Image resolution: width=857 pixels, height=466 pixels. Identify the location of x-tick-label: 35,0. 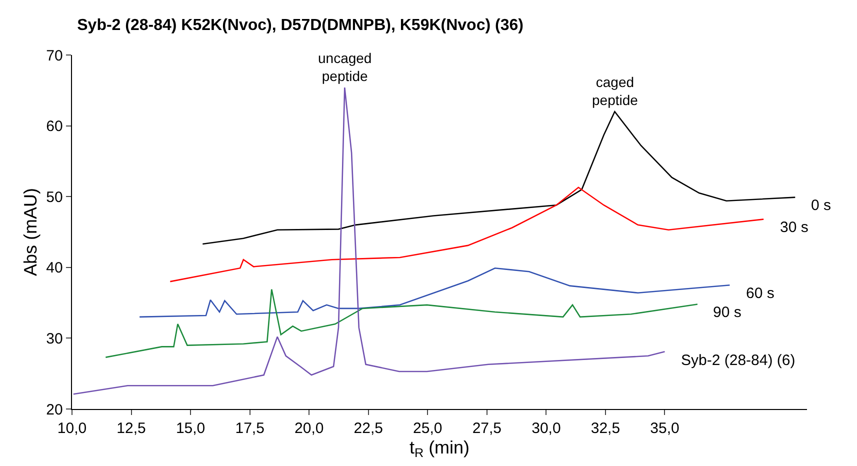
(665, 429).